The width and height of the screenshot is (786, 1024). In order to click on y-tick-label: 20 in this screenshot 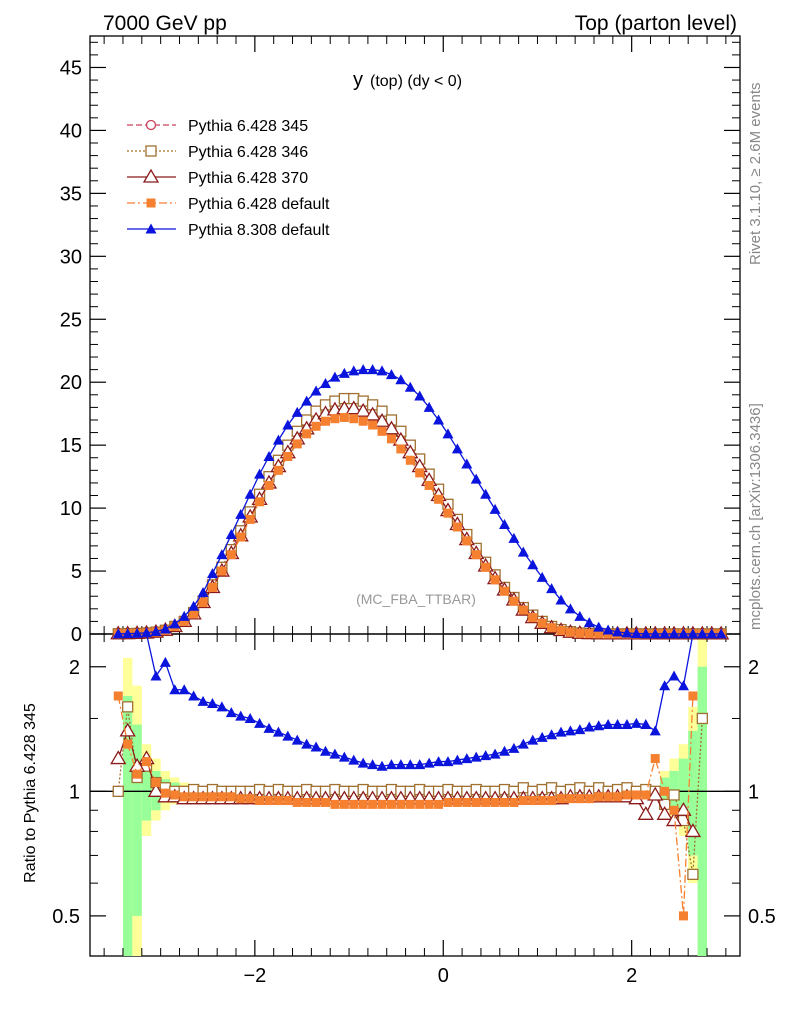, I will do `click(71, 383)`.